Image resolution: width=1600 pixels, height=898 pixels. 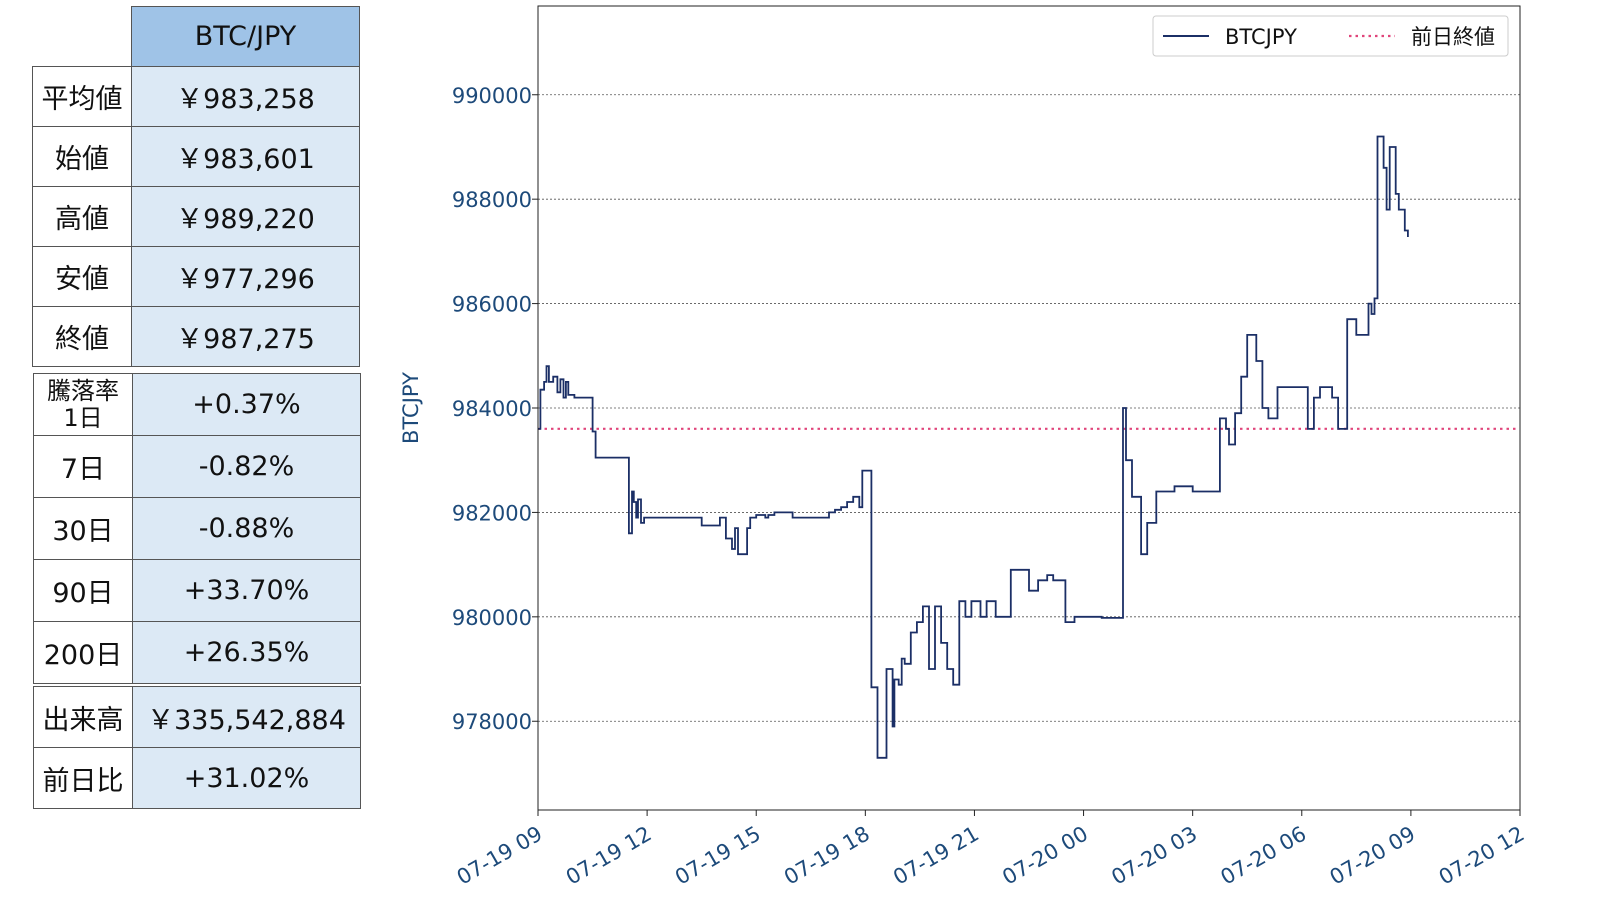 What do you see at coordinates (246, 528) in the screenshot?
I see `row-value: -0.88%` at bounding box center [246, 528].